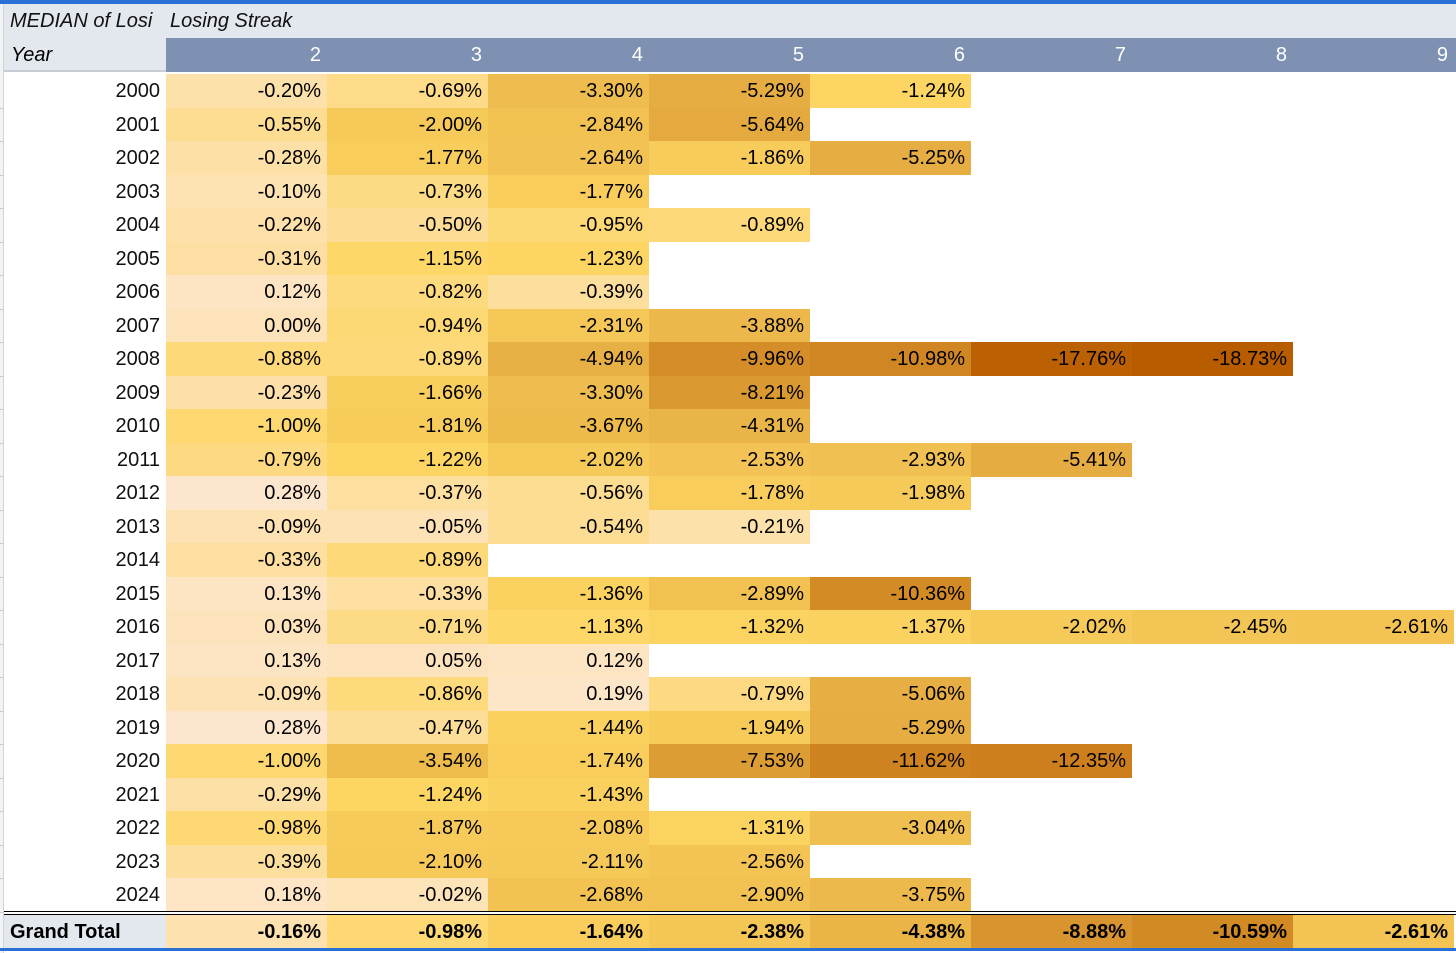 The height and width of the screenshot is (953, 1456). I want to click on value-cell: -1.37%, so click(890, 627).